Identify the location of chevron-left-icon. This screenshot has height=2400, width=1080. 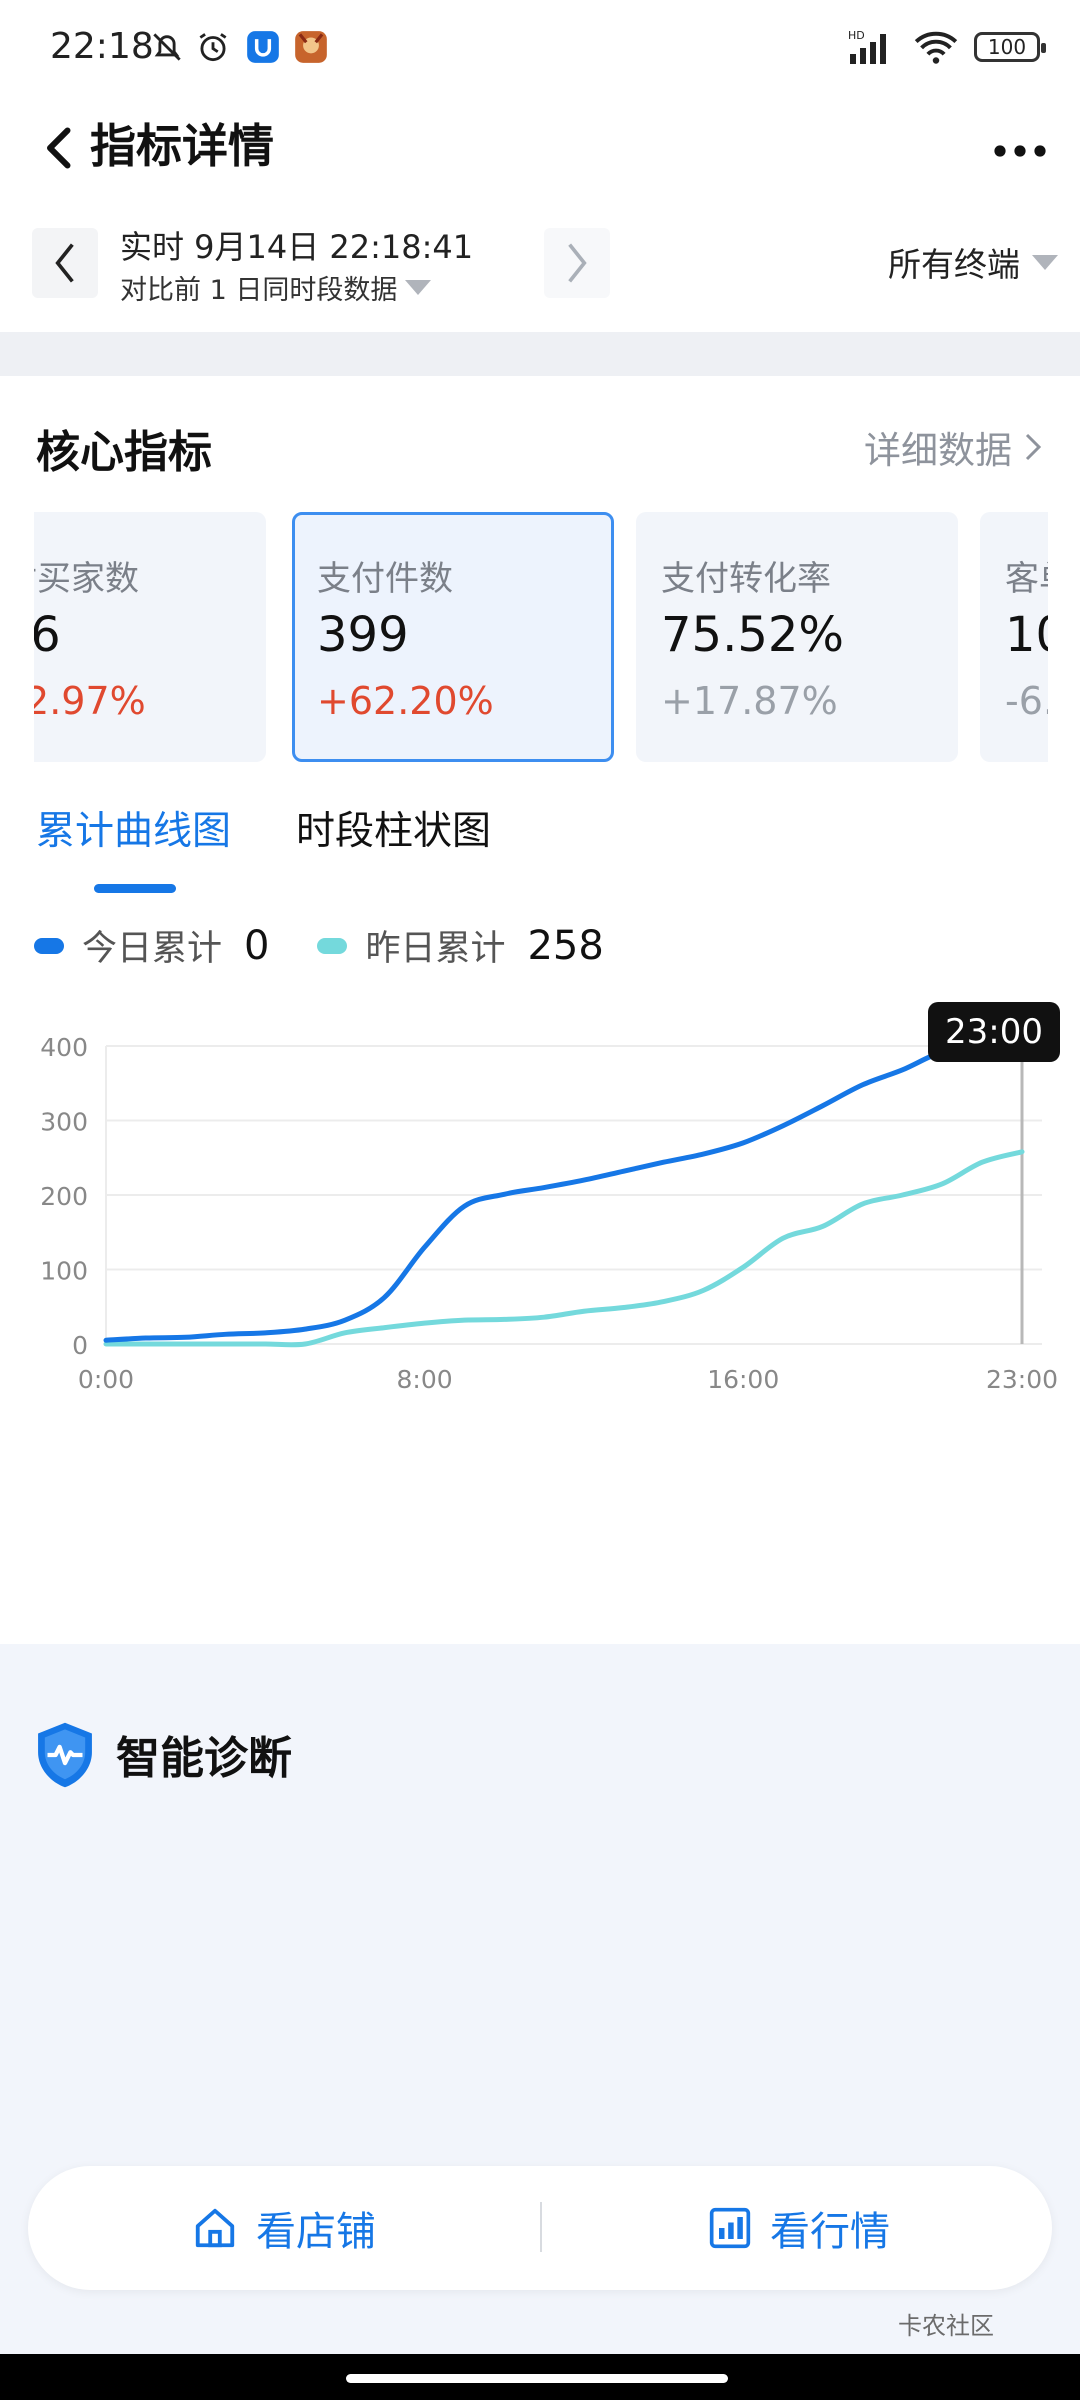
(64, 263).